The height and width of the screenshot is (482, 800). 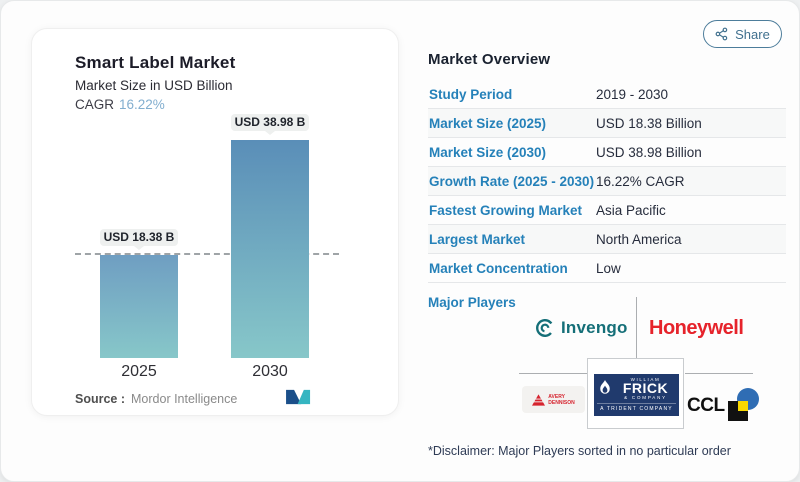 I want to click on source-value: Mordor Intelligence, so click(x=184, y=399).